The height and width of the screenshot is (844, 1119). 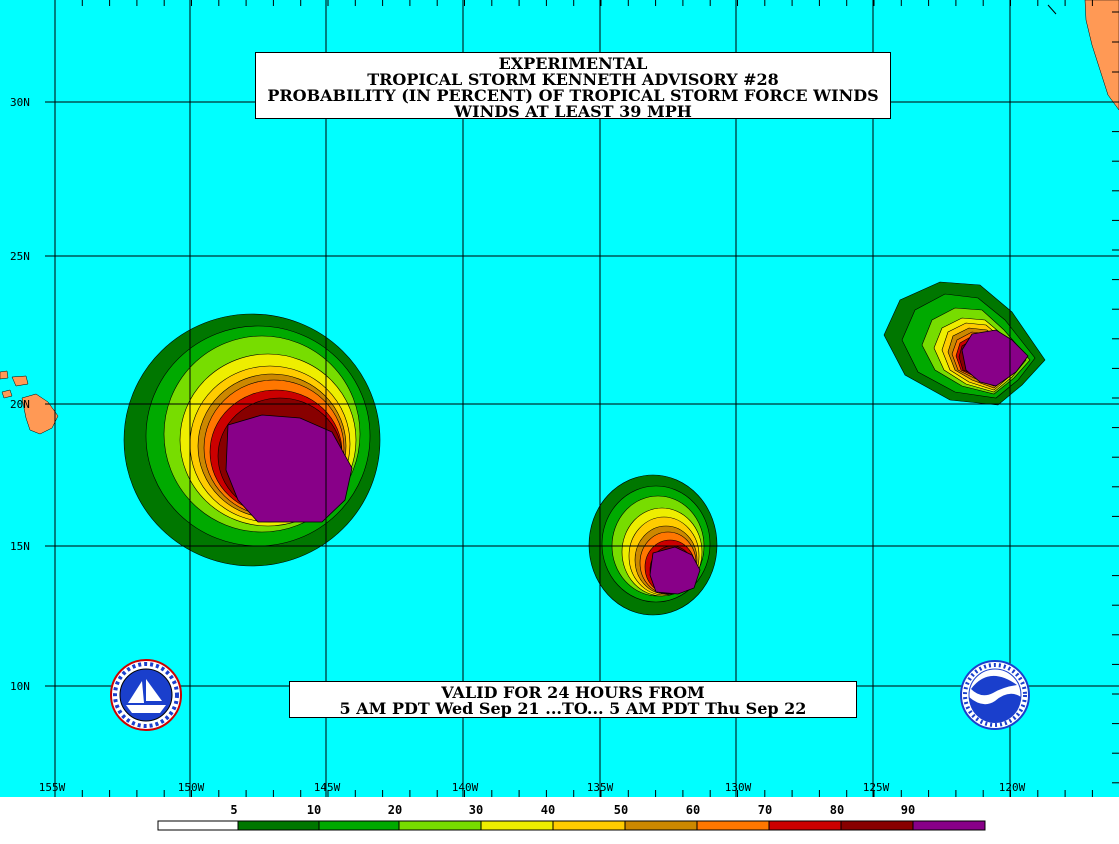 What do you see at coordinates (548, 810) in the screenshot?
I see `legend-label-40: 40` at bounding box center [548, 810].